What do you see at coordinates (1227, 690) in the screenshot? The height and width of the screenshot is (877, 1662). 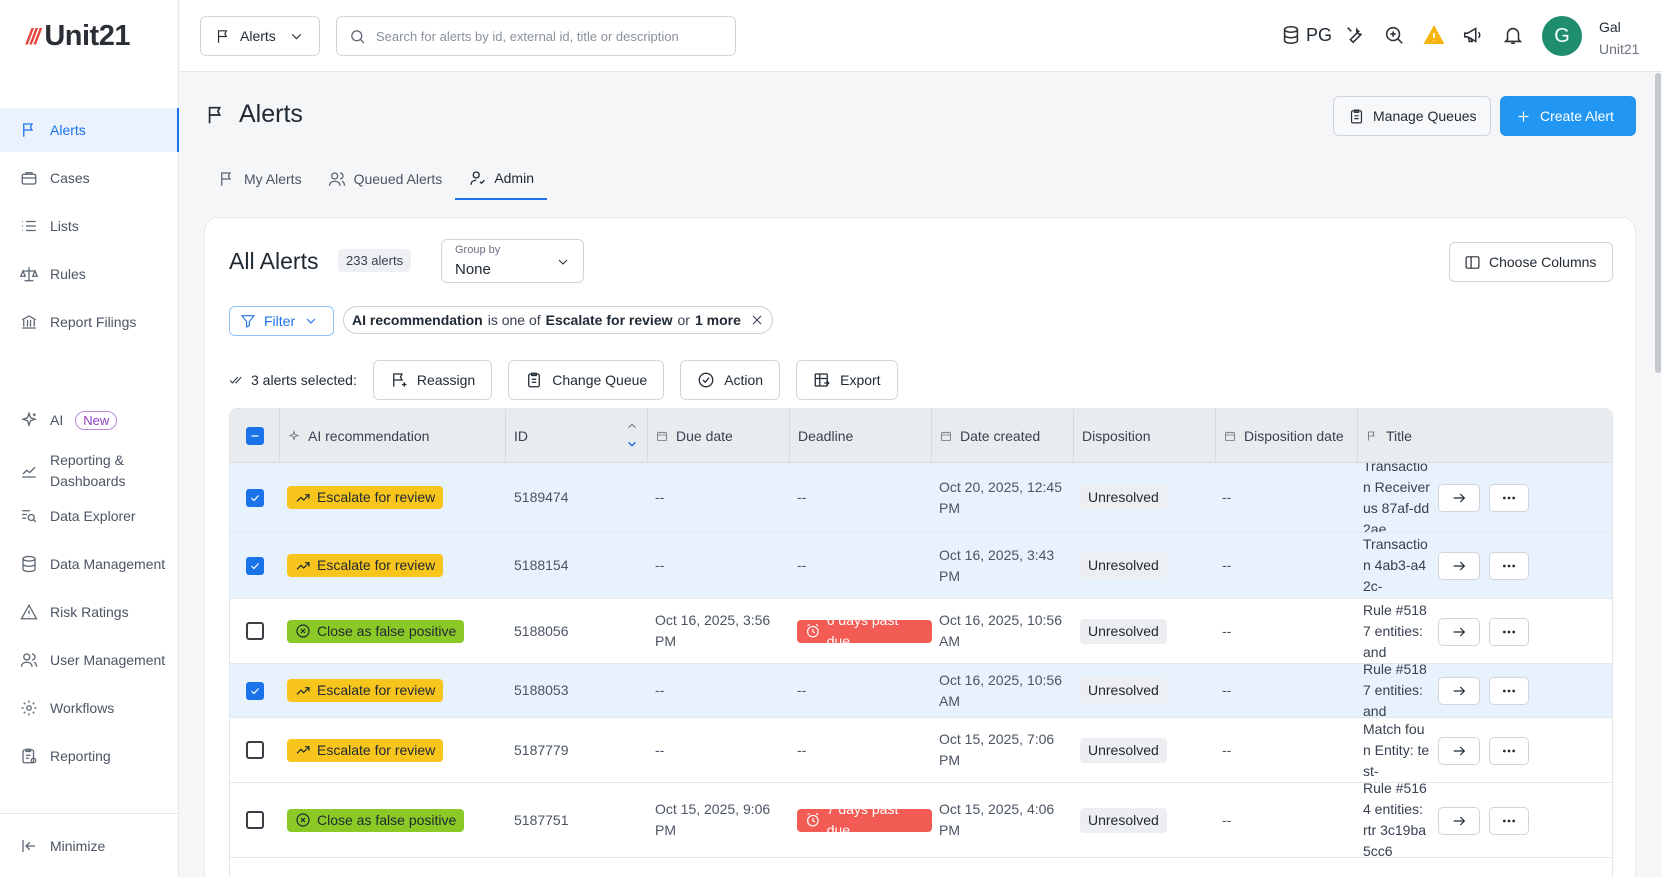 I see `disposition-date-cell: --` at bounding box center [1227, 690].